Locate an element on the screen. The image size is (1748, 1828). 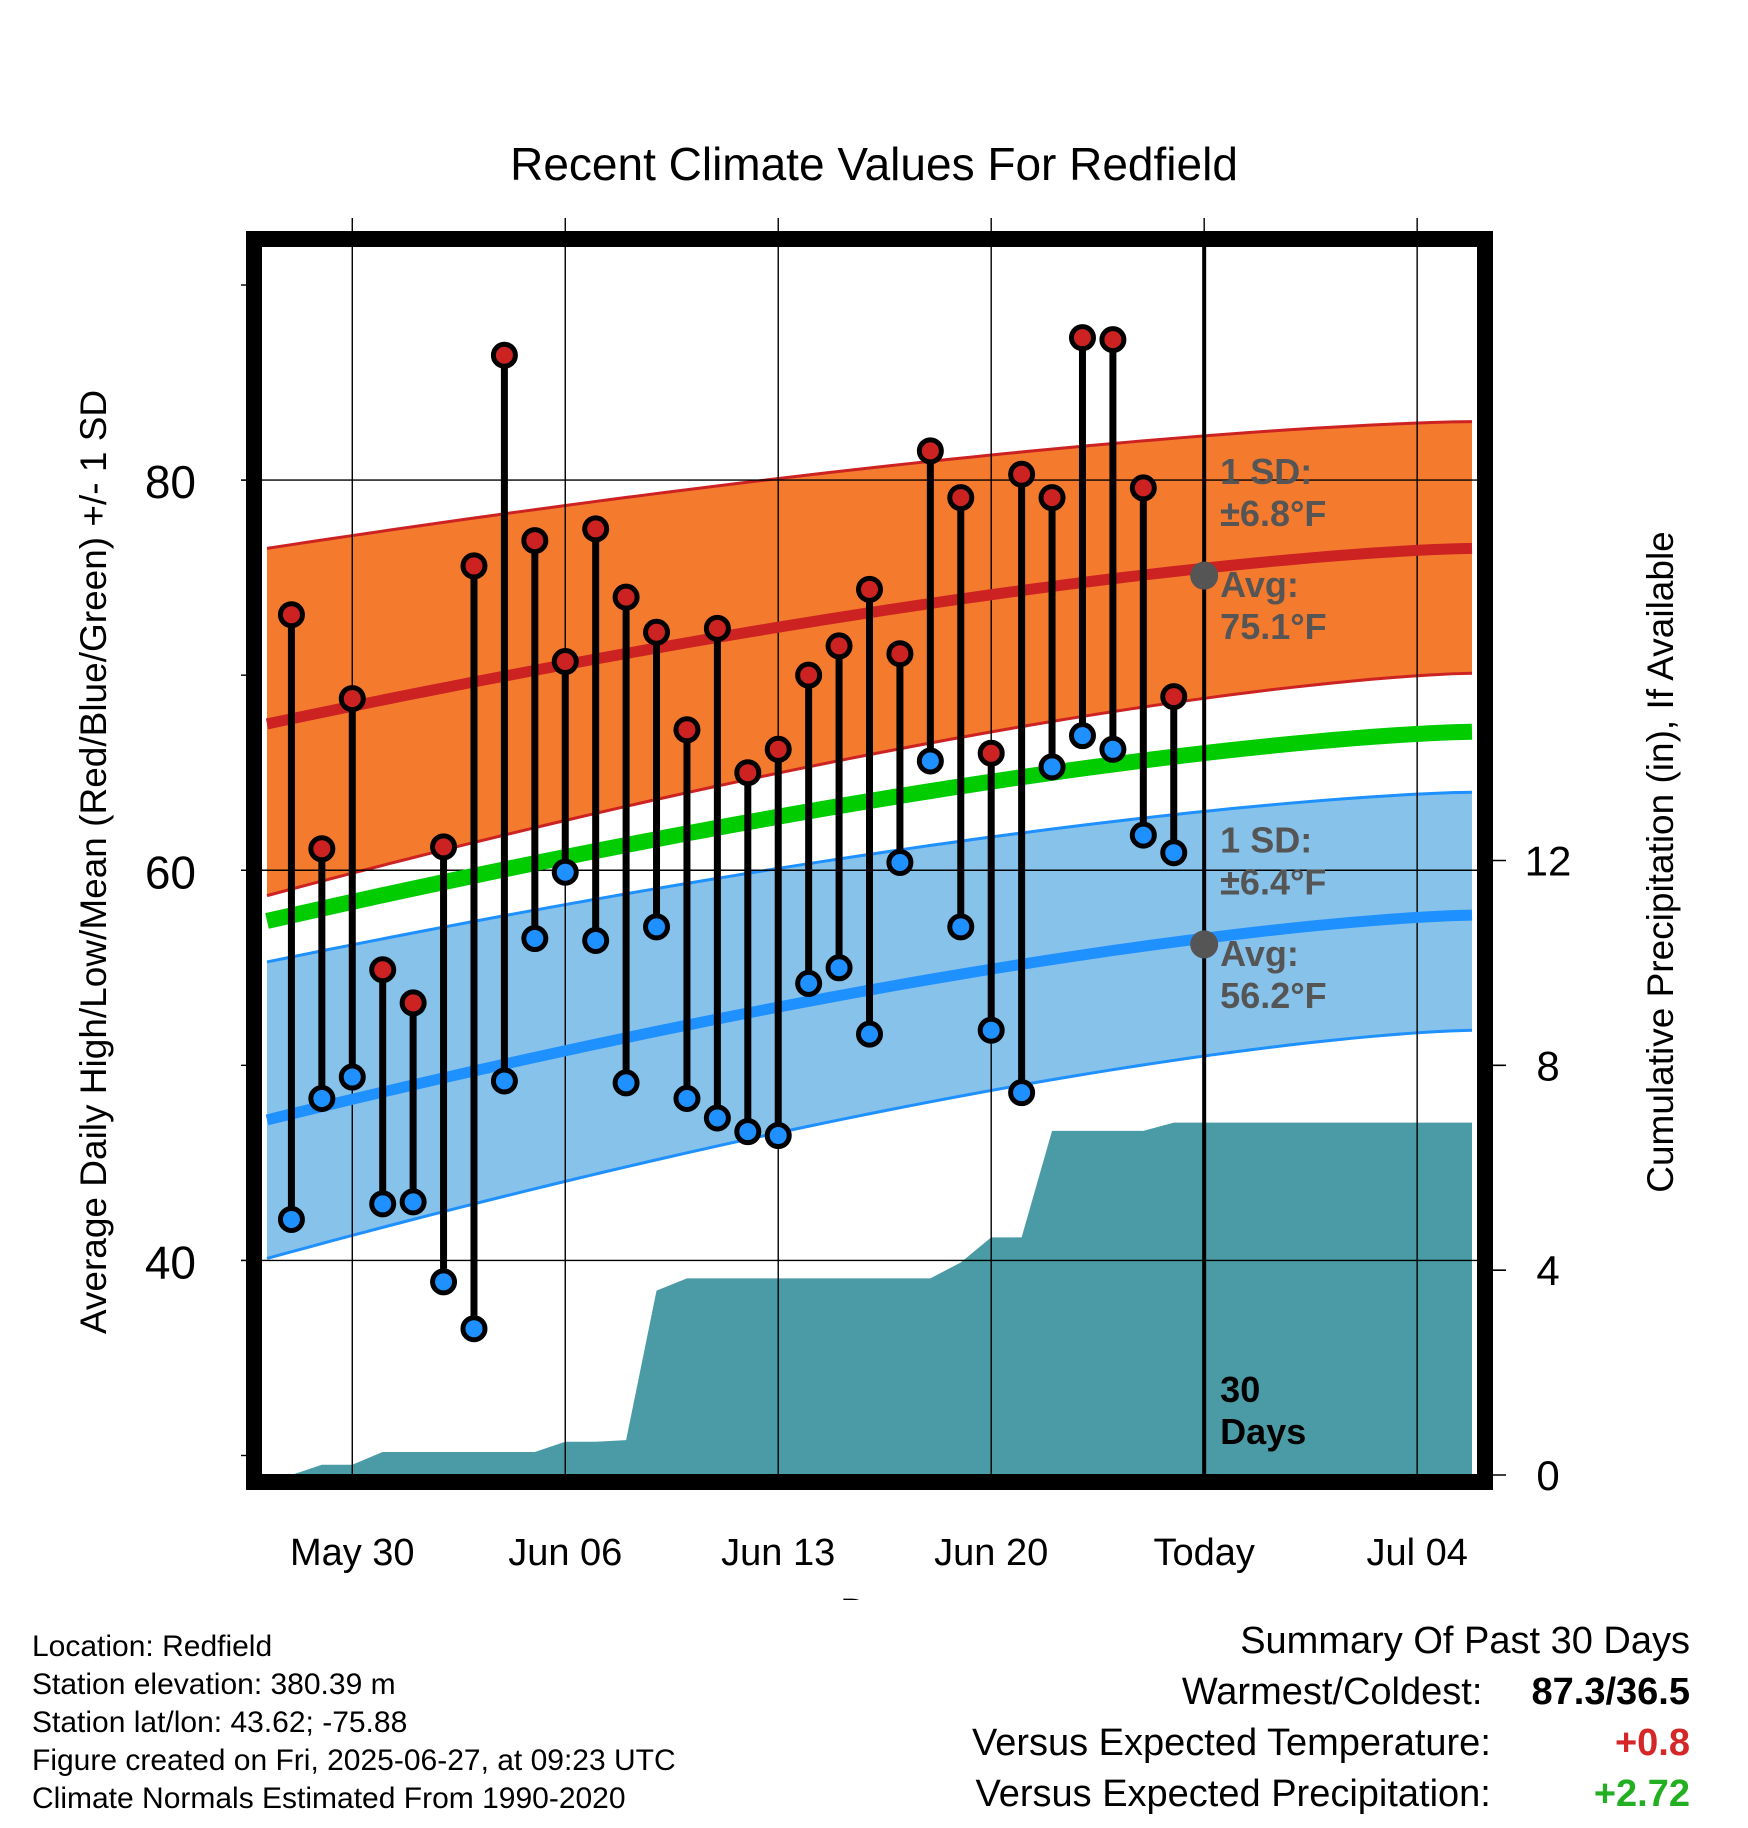
x-tick-label: May 30 is located at coordinates (352, 1553).